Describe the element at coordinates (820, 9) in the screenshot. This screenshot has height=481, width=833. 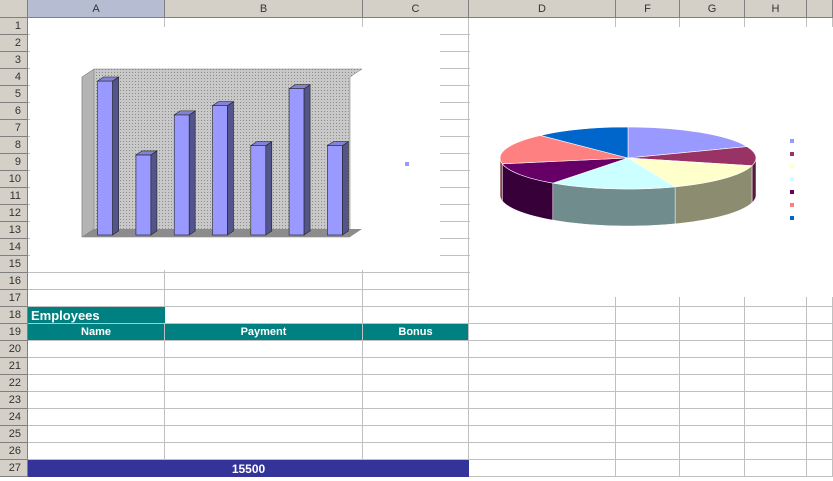
I see `column-header` at that location.